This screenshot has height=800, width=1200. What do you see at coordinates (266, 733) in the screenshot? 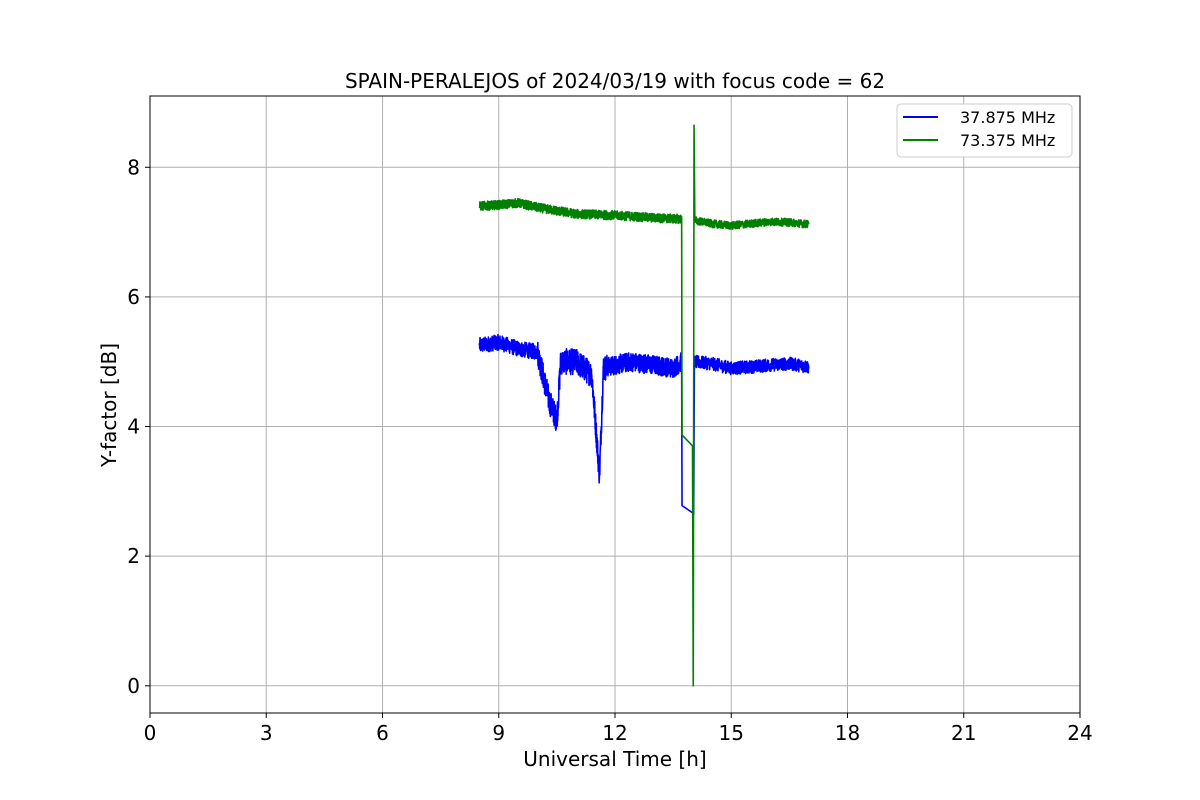
I see `x-tick-label: 3` at bounding box center [266, 733].